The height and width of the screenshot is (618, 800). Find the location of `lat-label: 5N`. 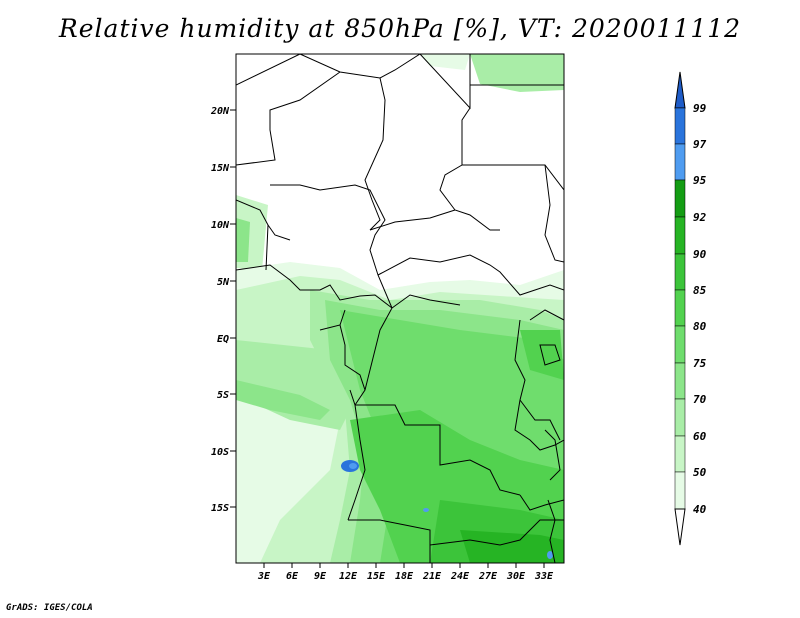

lat-label: 5N is located at coordinates (223, 282).